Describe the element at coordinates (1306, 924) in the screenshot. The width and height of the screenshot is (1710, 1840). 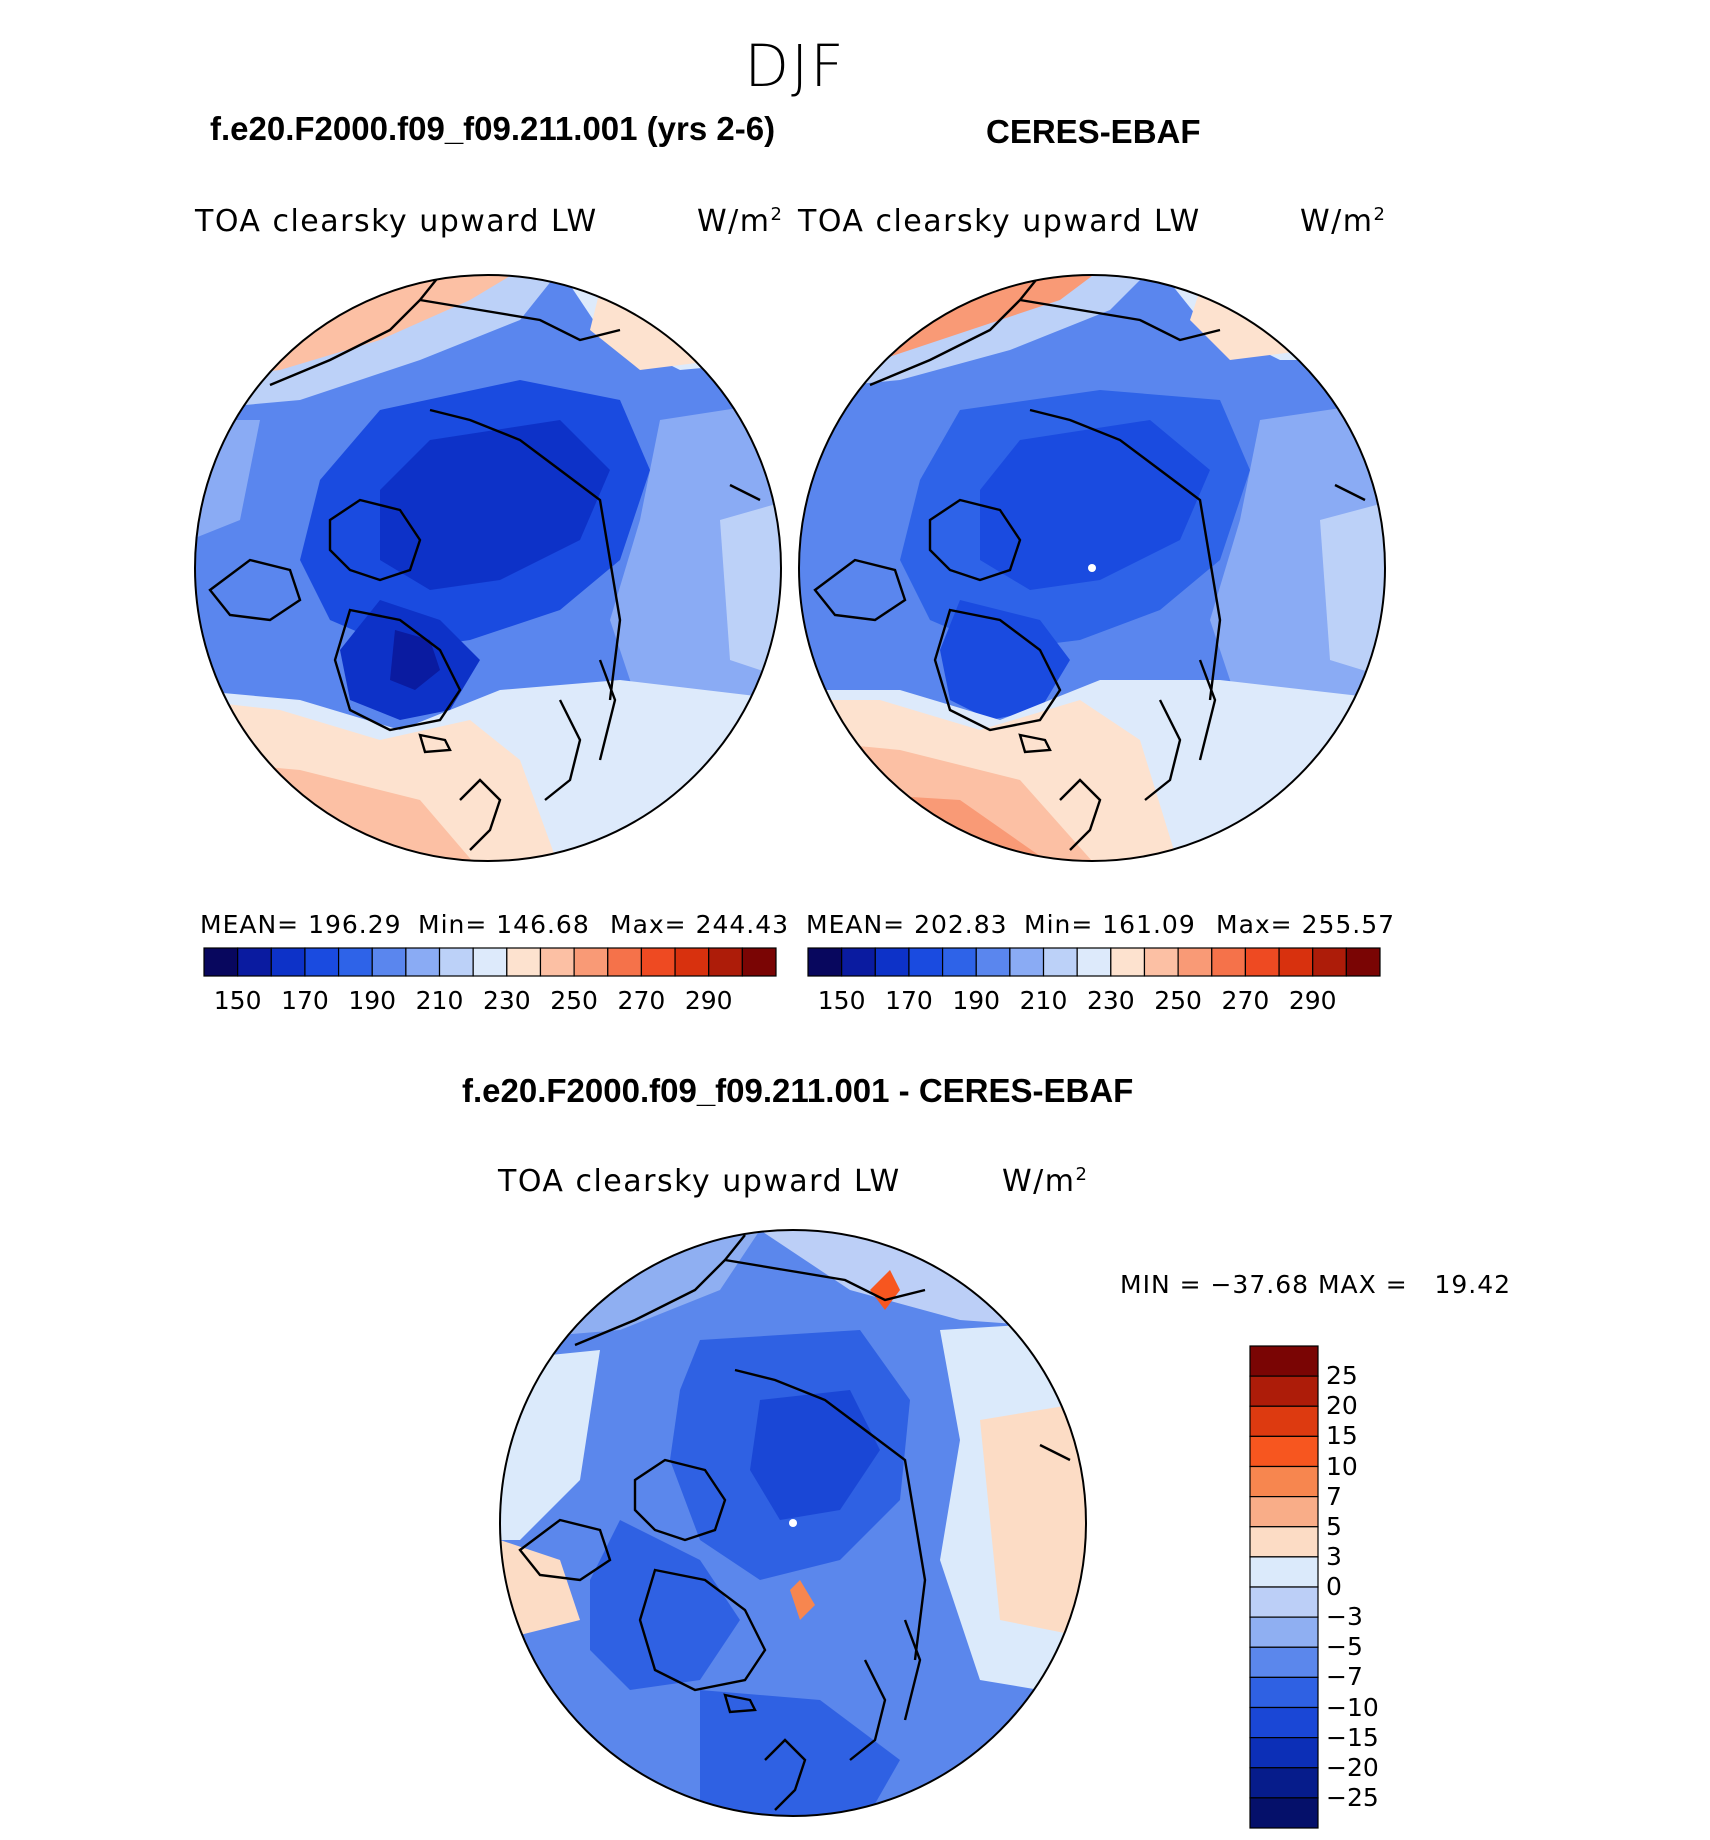
I see `obs-max-stat: Max= 255.57` at that location.